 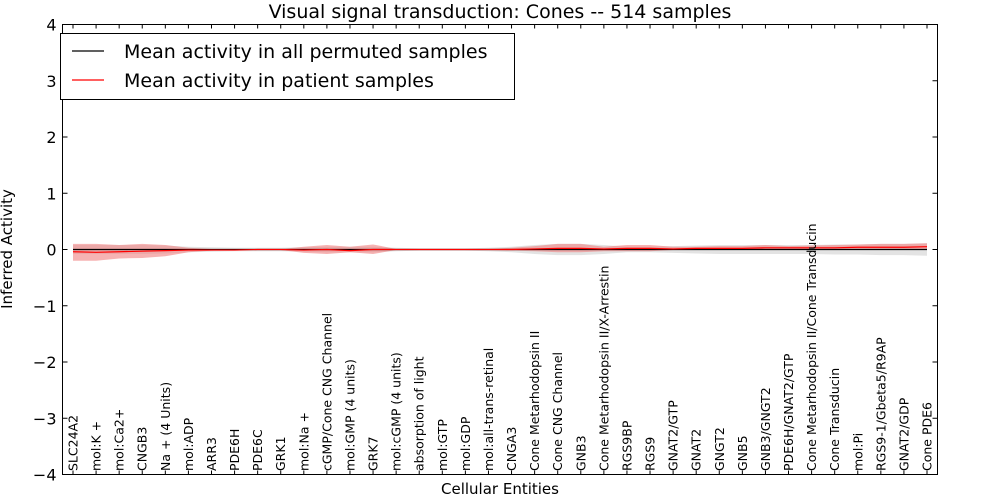 I want to click on x-tick-label: Cone Metarhodopsin II/X-Arrestin, so click(x=603, y=368).